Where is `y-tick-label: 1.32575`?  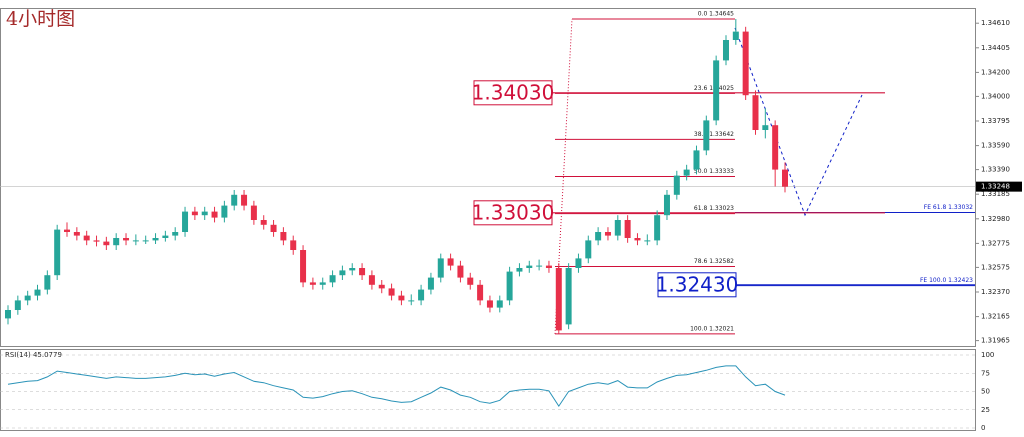
y-tick-label: 1.32575 is located at coordinates (995, 267).